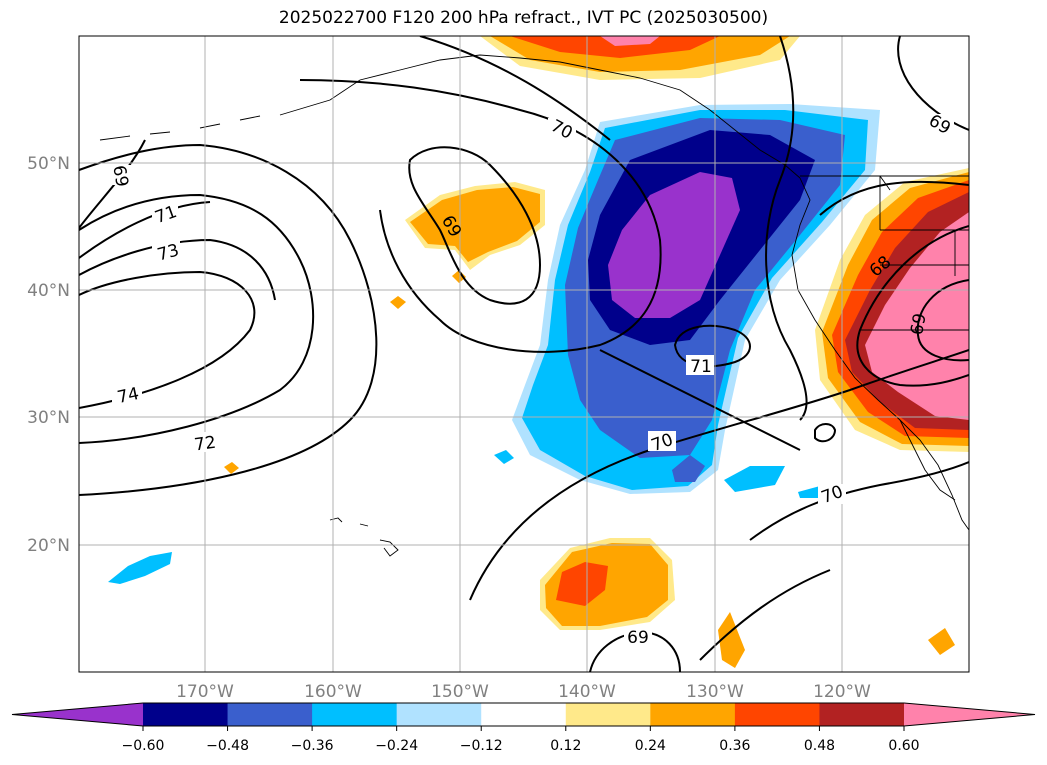 The height and width of the screenshot is (765, 1047). What do you see at coordinates (565, 746) in the screenshot?
I see `colorbar-tick-label: 0.12` at bounding box center [565, 746].